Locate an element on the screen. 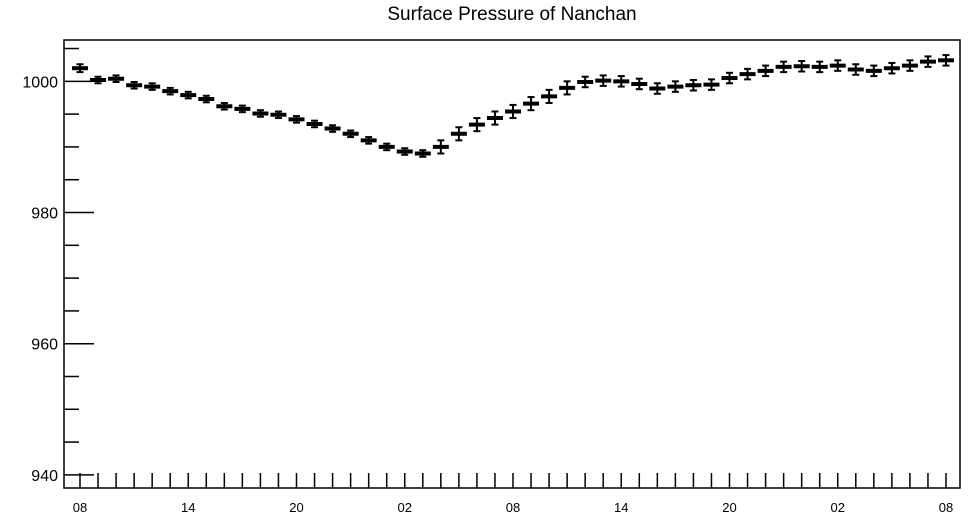  y-axis: 940 960 980 1000 is located at coordinates (58, 266).